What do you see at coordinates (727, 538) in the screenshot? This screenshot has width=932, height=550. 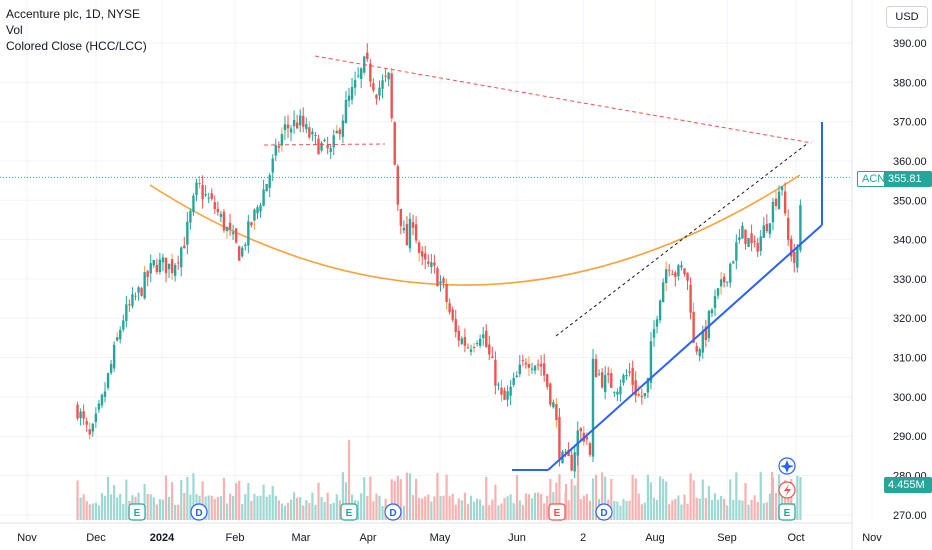 I see `x-tick-label: Sep` at bounding box center [727, 538].